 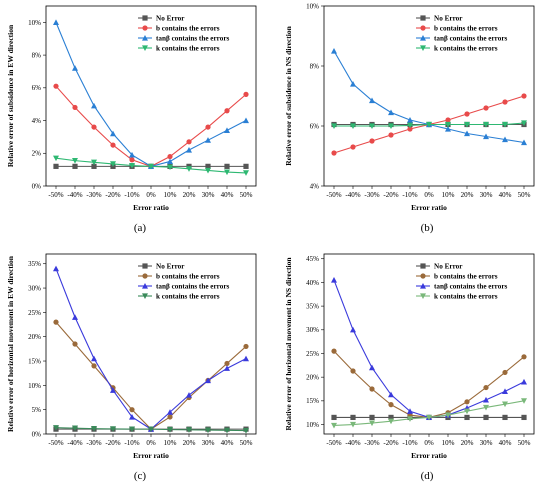 I want to click on y-tick-label: 0%, so click(x=37, y=434).